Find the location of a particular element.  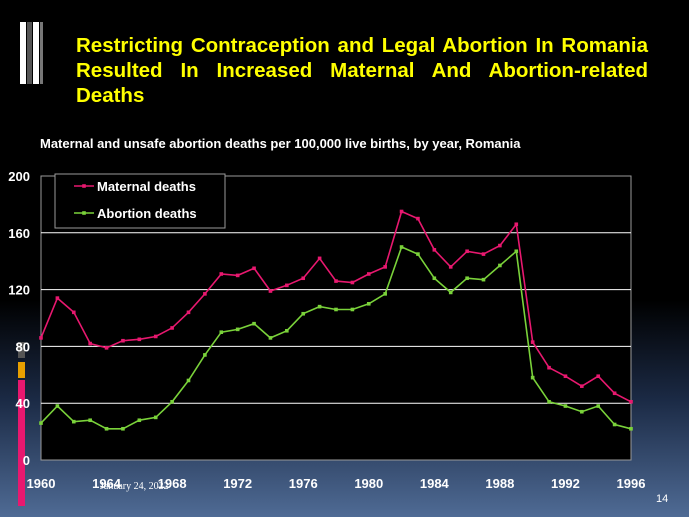

legend-box is located at coordinates (140, 201).